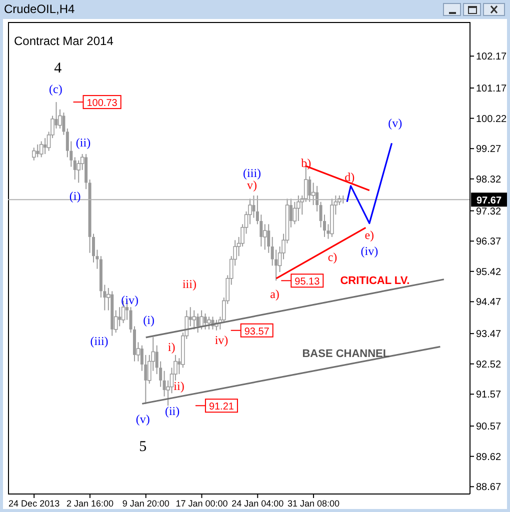 The width and height of the screenshot is (510, 512). Describe the element at coordinates (375, 281) in the screenshot. I see `annotation: CRITICAL LV.` at that location.